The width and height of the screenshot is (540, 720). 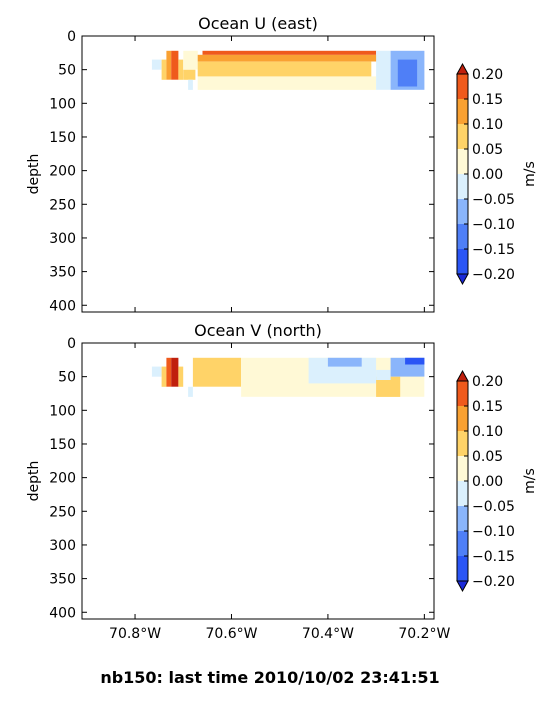 I want to click on panel-v-colorbar-label: m/s, so click(x=530, y=481).